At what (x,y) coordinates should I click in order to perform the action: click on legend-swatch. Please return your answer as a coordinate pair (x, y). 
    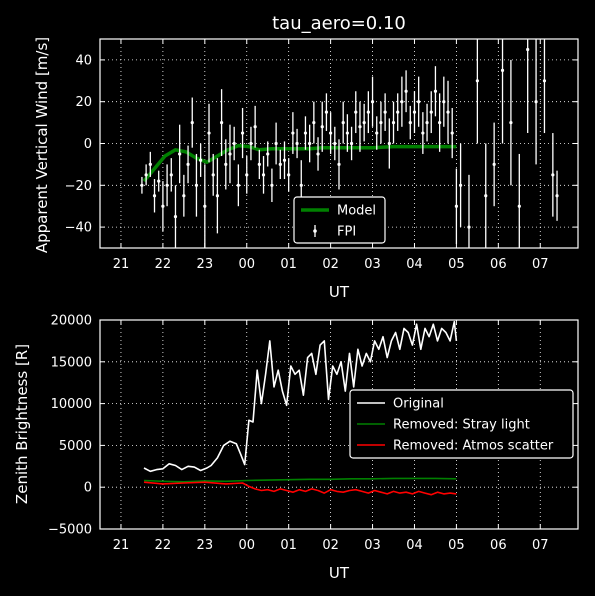
    Looking at the image, I should click on (315, 231).